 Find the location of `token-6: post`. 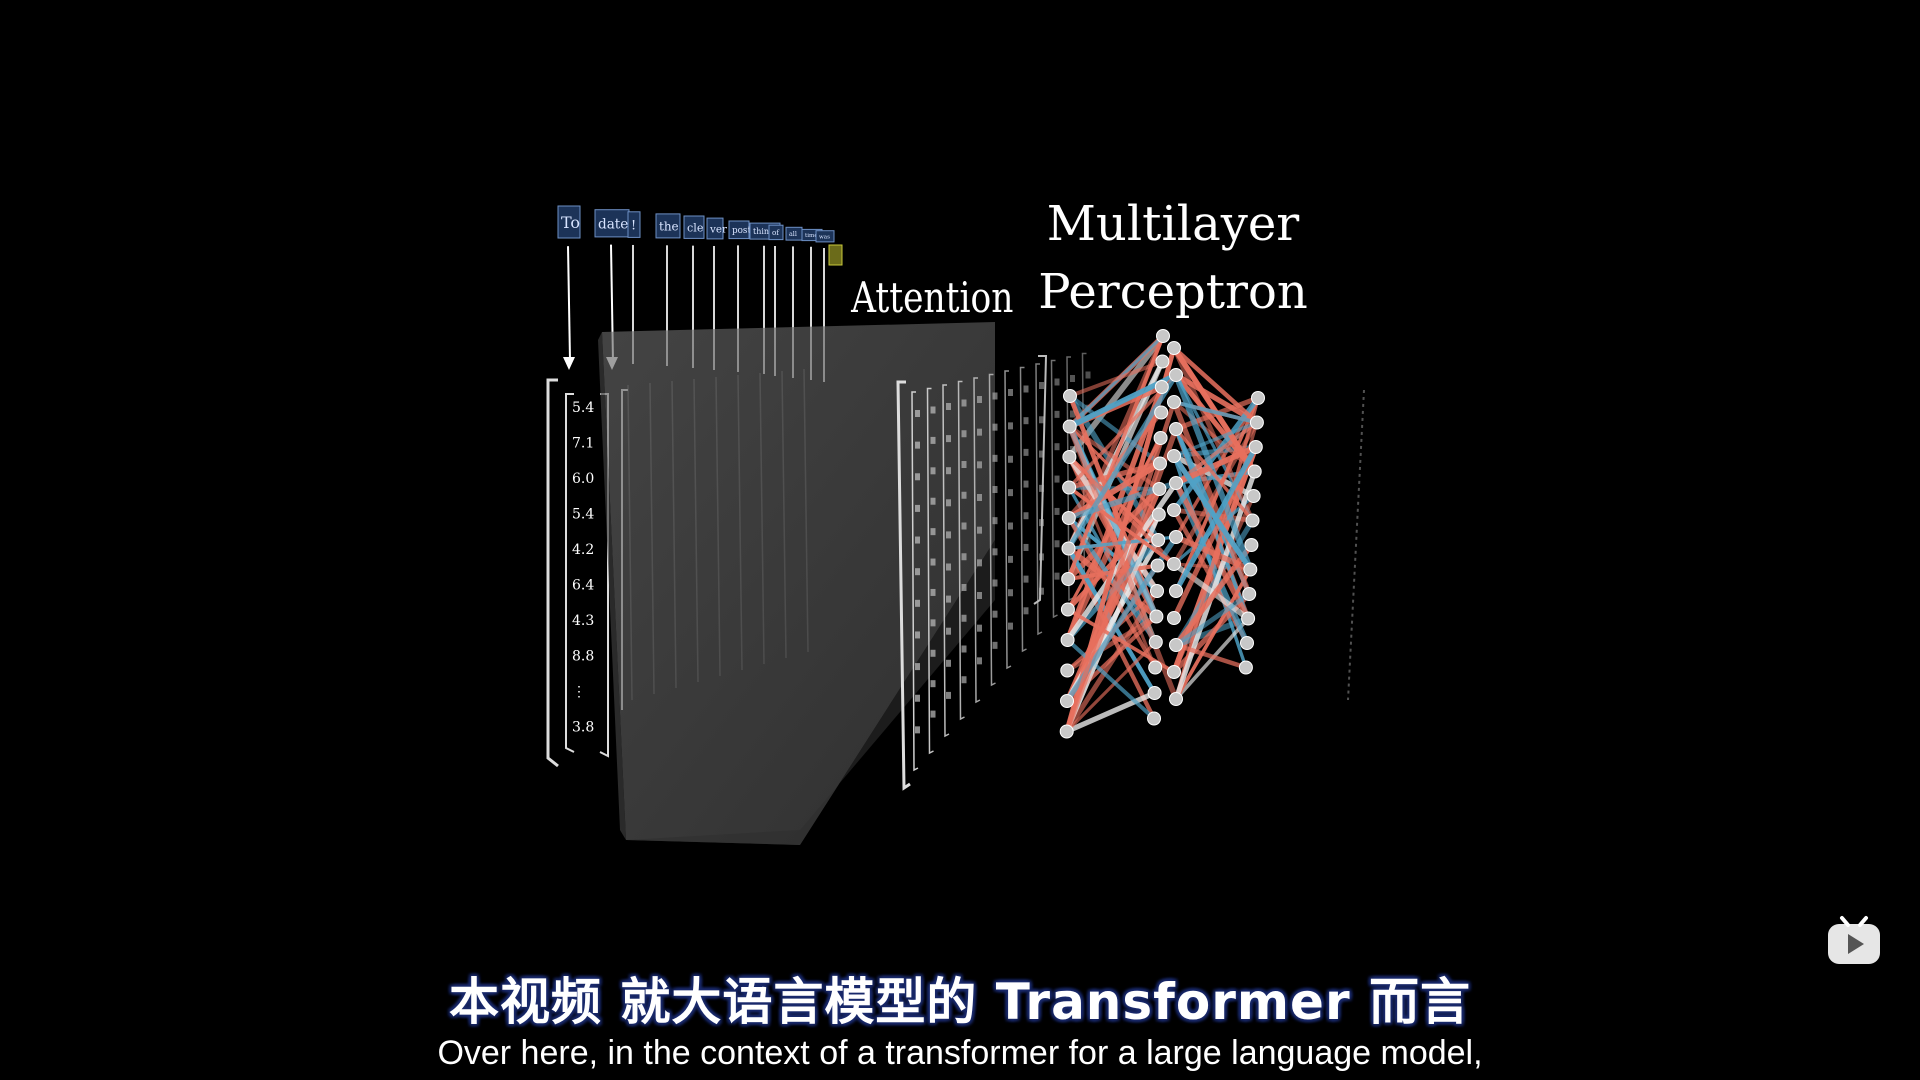

token-6: post is located at coordinates (739, 230).